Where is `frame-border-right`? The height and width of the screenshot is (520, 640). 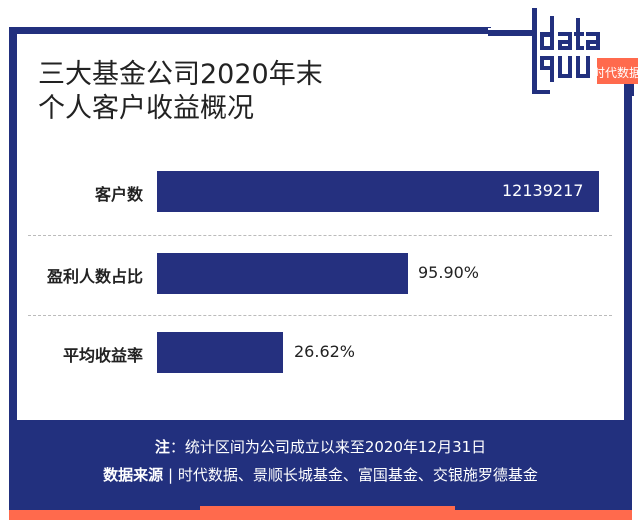
frame-border-right is located at coordinates (628, 298).